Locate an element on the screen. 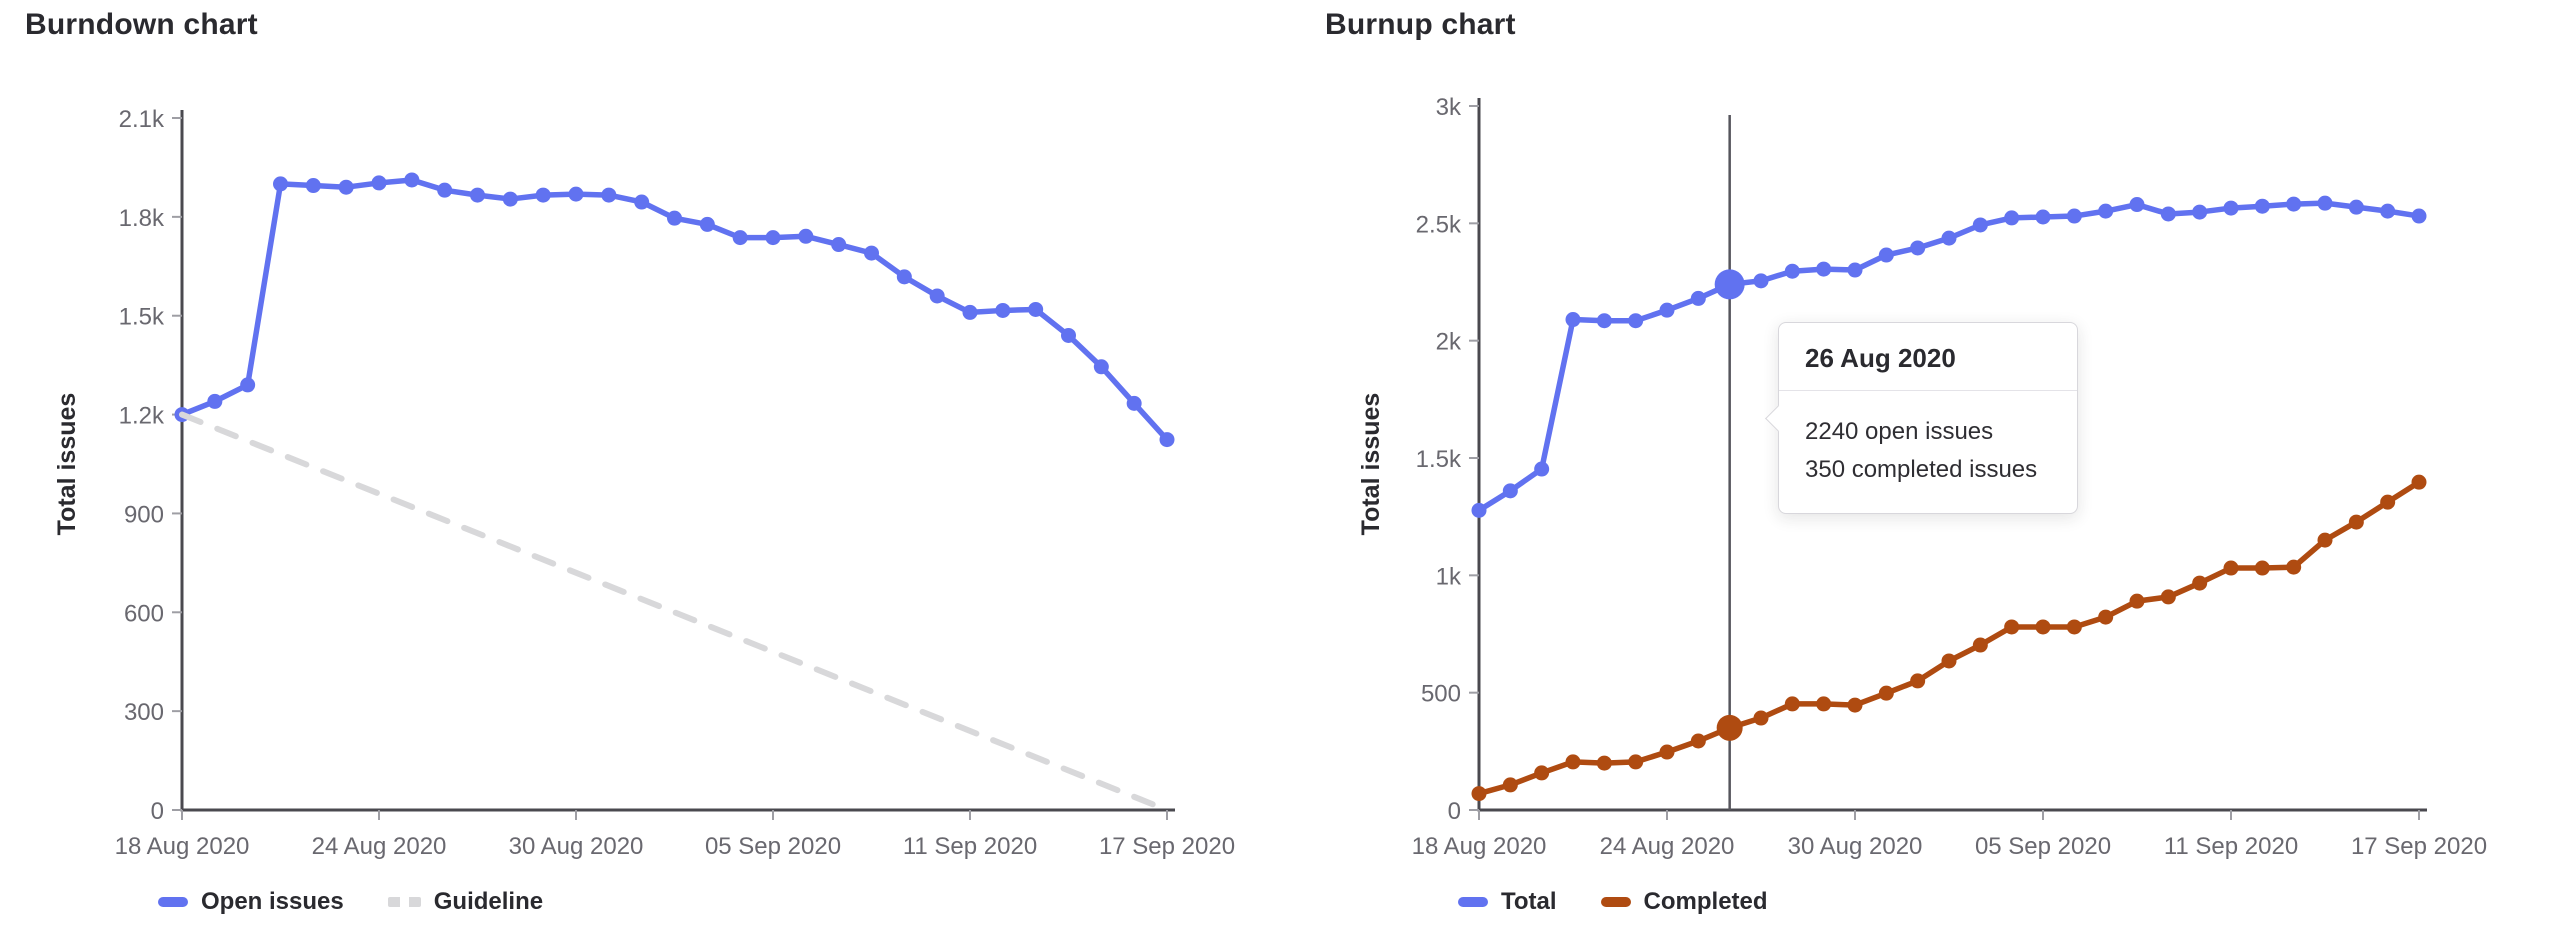  tooltip-open-issues-line: 2240 open issues is located at coordinates (1899, 431).